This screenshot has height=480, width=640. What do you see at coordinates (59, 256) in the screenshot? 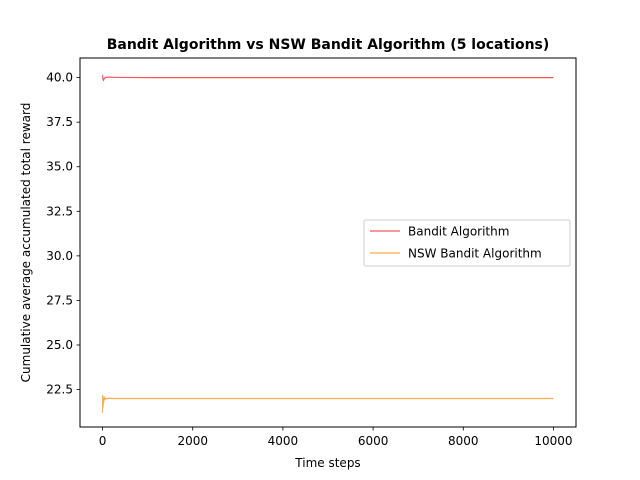
I see `y-tick-label: 30.0` at bounding box center [59, 256].